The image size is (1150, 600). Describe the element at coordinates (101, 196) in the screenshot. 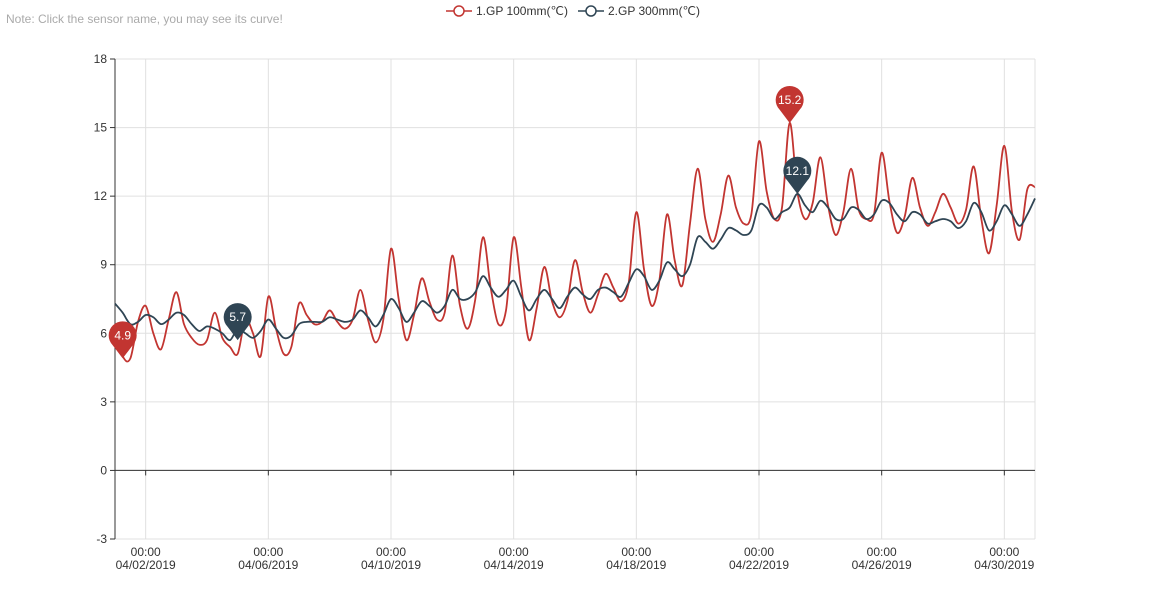

I see `y-tick-label: 12` at that location.